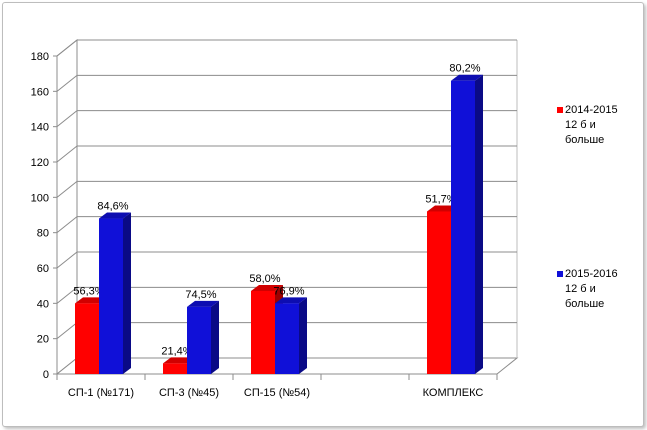 Image resolution: width=647 pixels, height=430 pixels. What do you see at coordinates (112, 207) in the screenshot?
I see `data-label: 84,6%` at bounding box center [112, 207].